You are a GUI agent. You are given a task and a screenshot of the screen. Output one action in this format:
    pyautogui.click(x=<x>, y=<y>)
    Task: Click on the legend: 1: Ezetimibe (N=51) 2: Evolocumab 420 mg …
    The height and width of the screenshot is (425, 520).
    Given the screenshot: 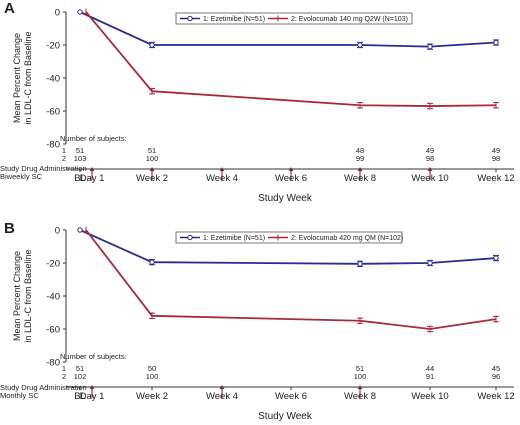 What is the action you would take?
    pyautogui.click(x=289, y=237)
    